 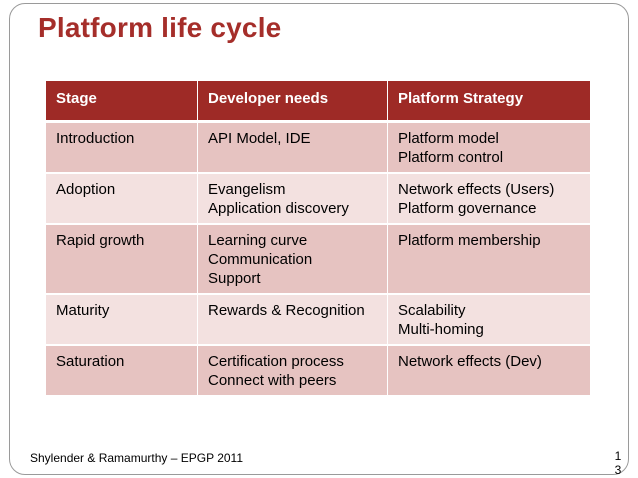 I want to click on cell-stage: Introduction, so click(x=121, y=147).